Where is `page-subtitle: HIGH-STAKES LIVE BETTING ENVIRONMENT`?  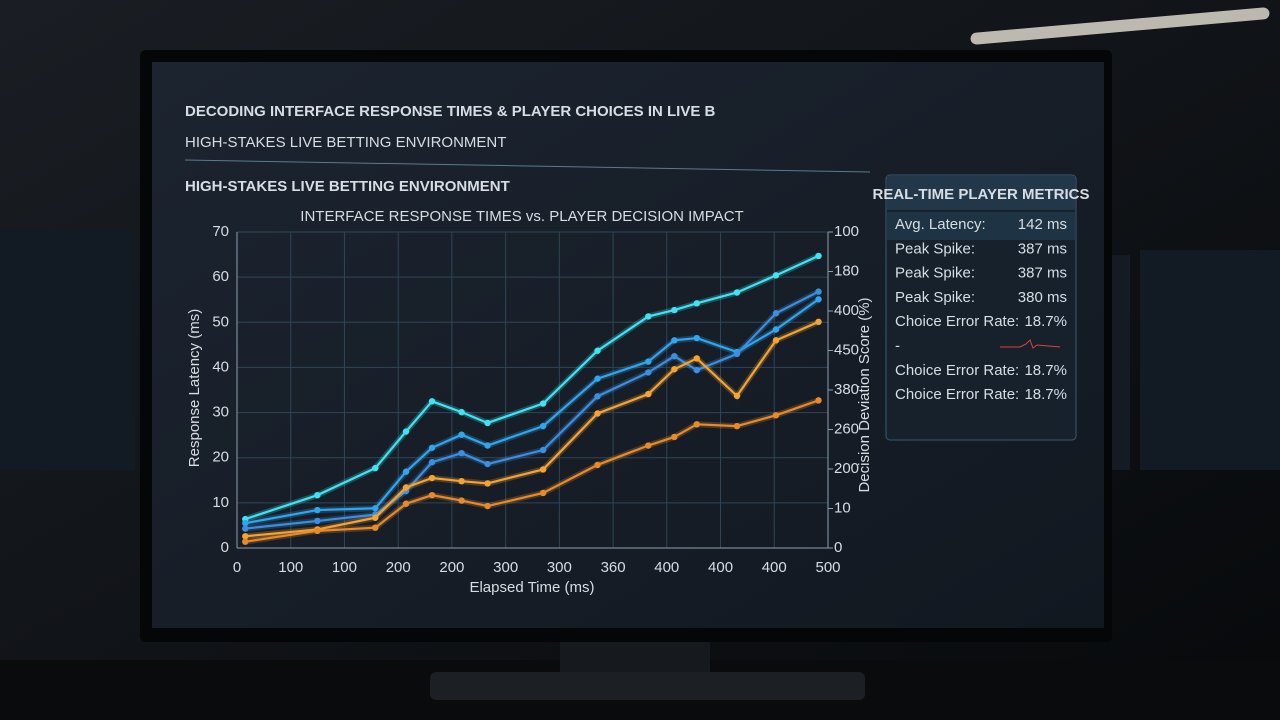 page-subtitle: HIGH-STAKES LIVE BETTING ENVIRONMENT is located at coordinates (345, 142).